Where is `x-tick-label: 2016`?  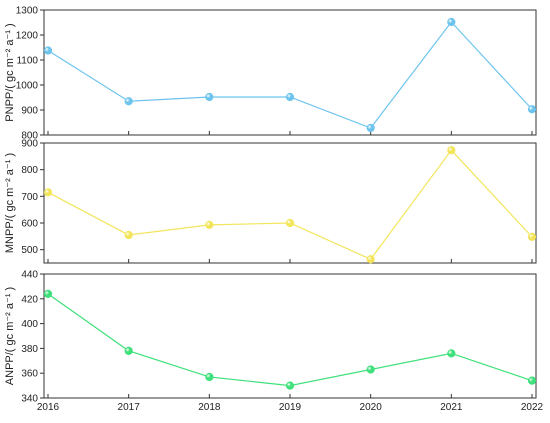
x-tick-label: 2016 is located at coordinates (48, 407).